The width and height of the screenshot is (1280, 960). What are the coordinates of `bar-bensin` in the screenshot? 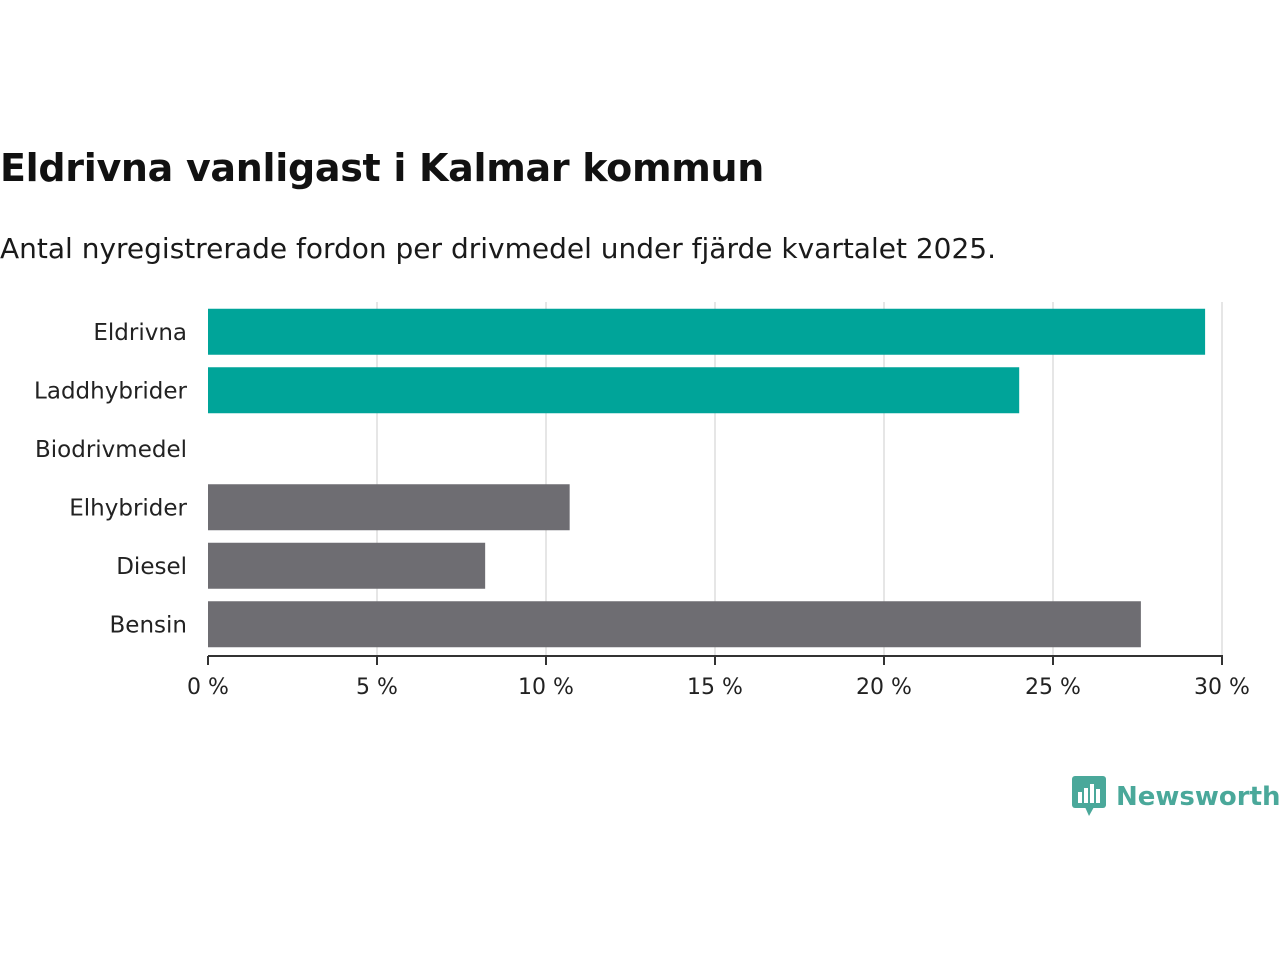 It's located at (674, 624).